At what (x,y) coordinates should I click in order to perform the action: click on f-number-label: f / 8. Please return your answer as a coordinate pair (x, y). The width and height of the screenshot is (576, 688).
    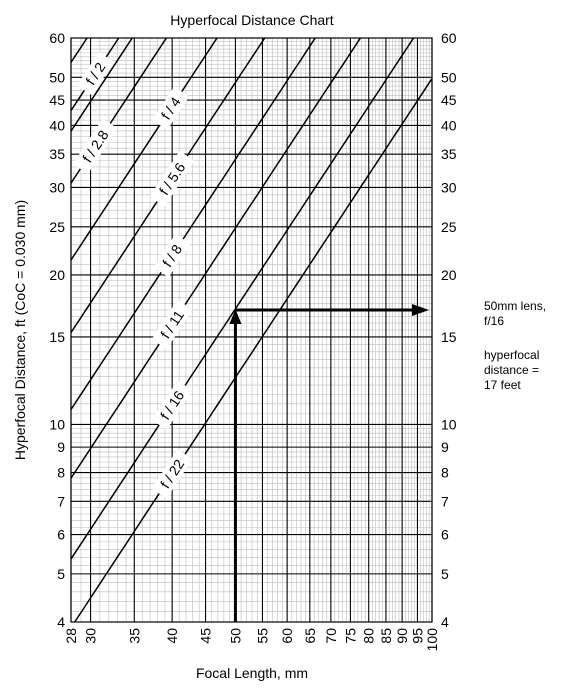
    Looking at the image, I should click on (172, 255).